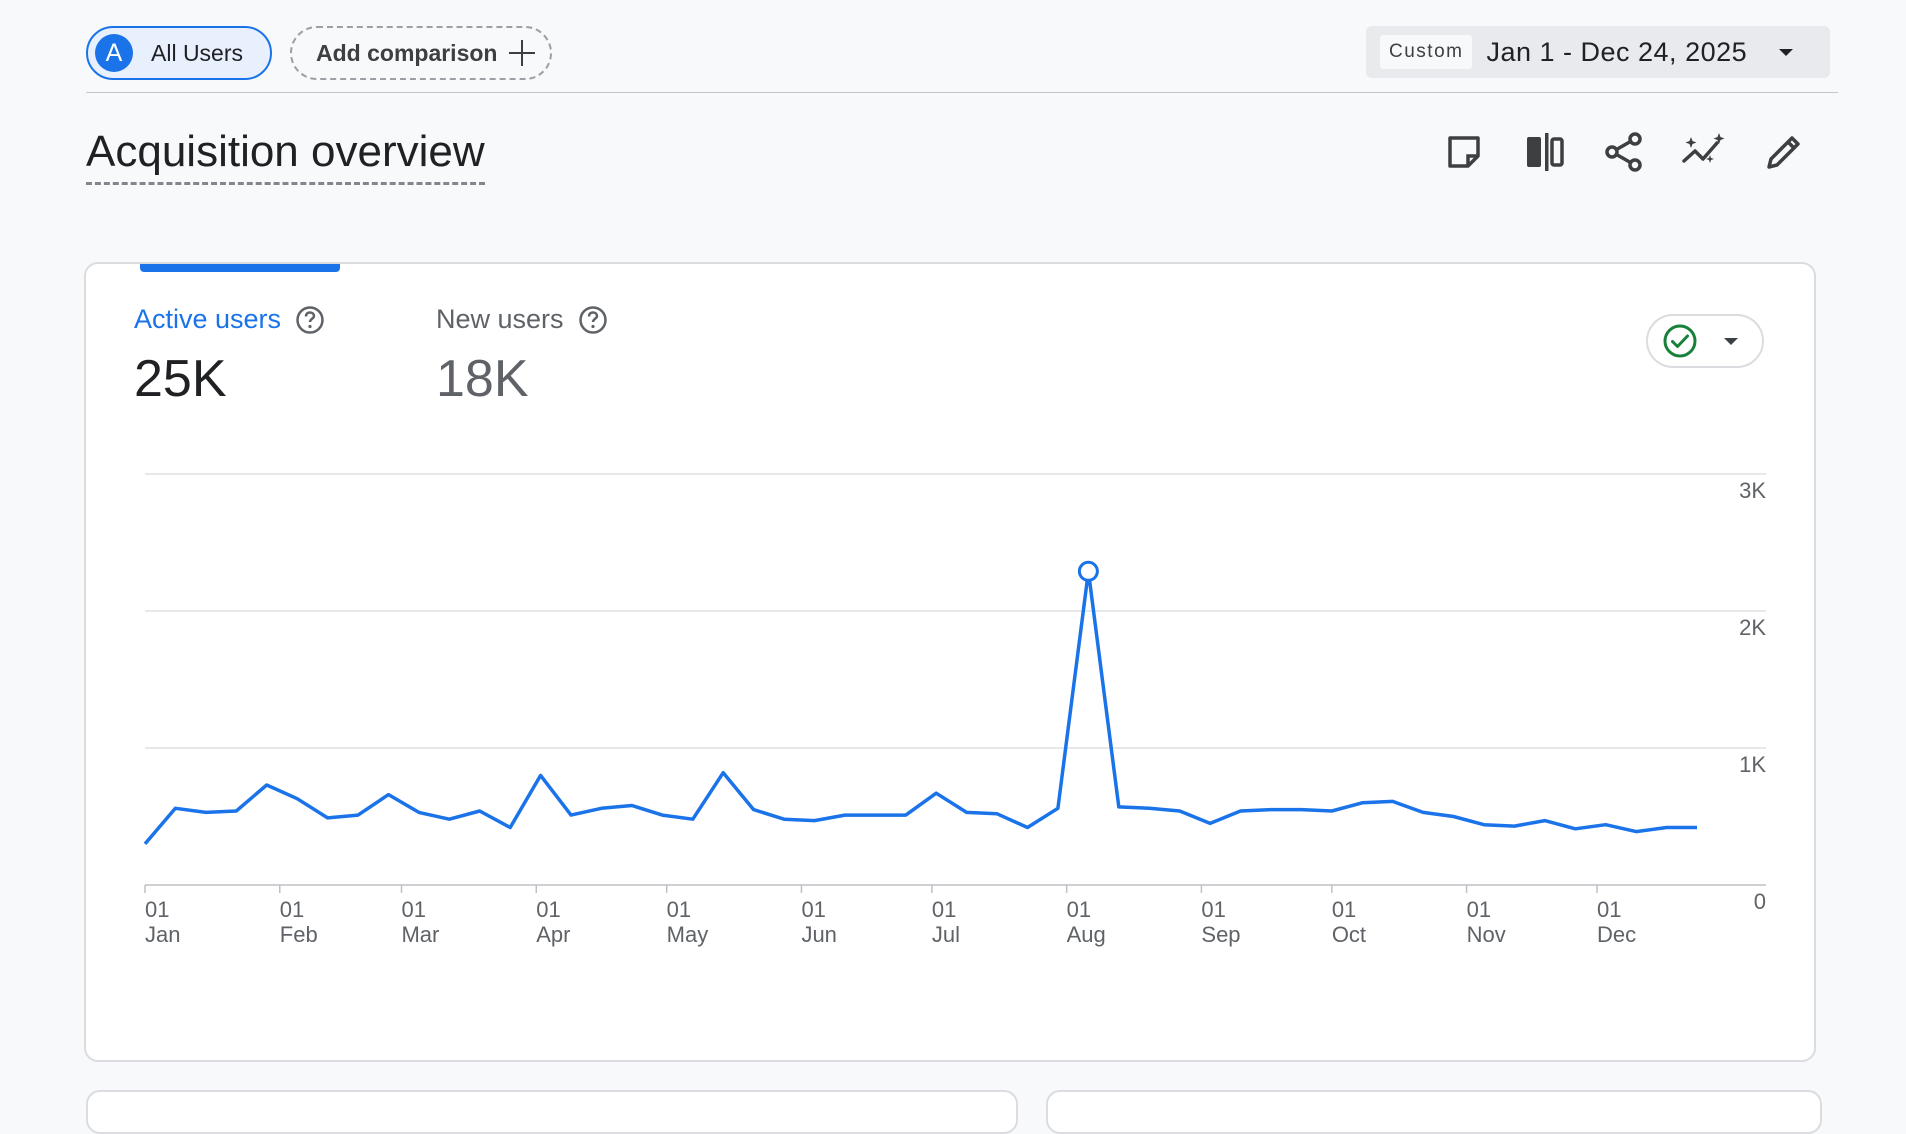  I want to click on x-tick-month: Feb, so click(299, 934).